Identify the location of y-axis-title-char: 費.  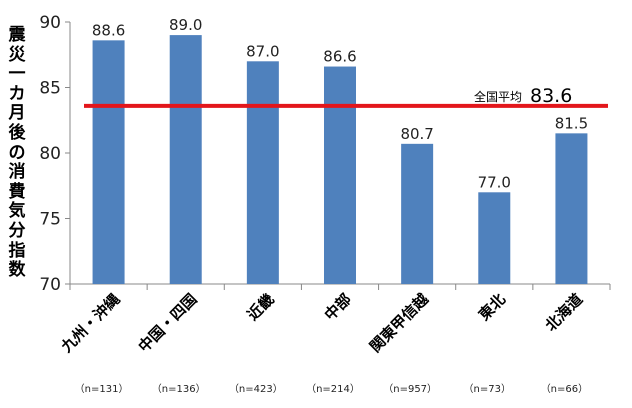
(17, 191).